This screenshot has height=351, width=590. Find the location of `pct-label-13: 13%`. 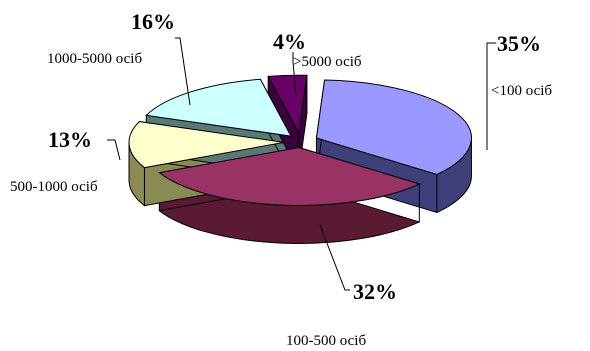

pct-label-13: 13% is located at coordinates (70, 139).